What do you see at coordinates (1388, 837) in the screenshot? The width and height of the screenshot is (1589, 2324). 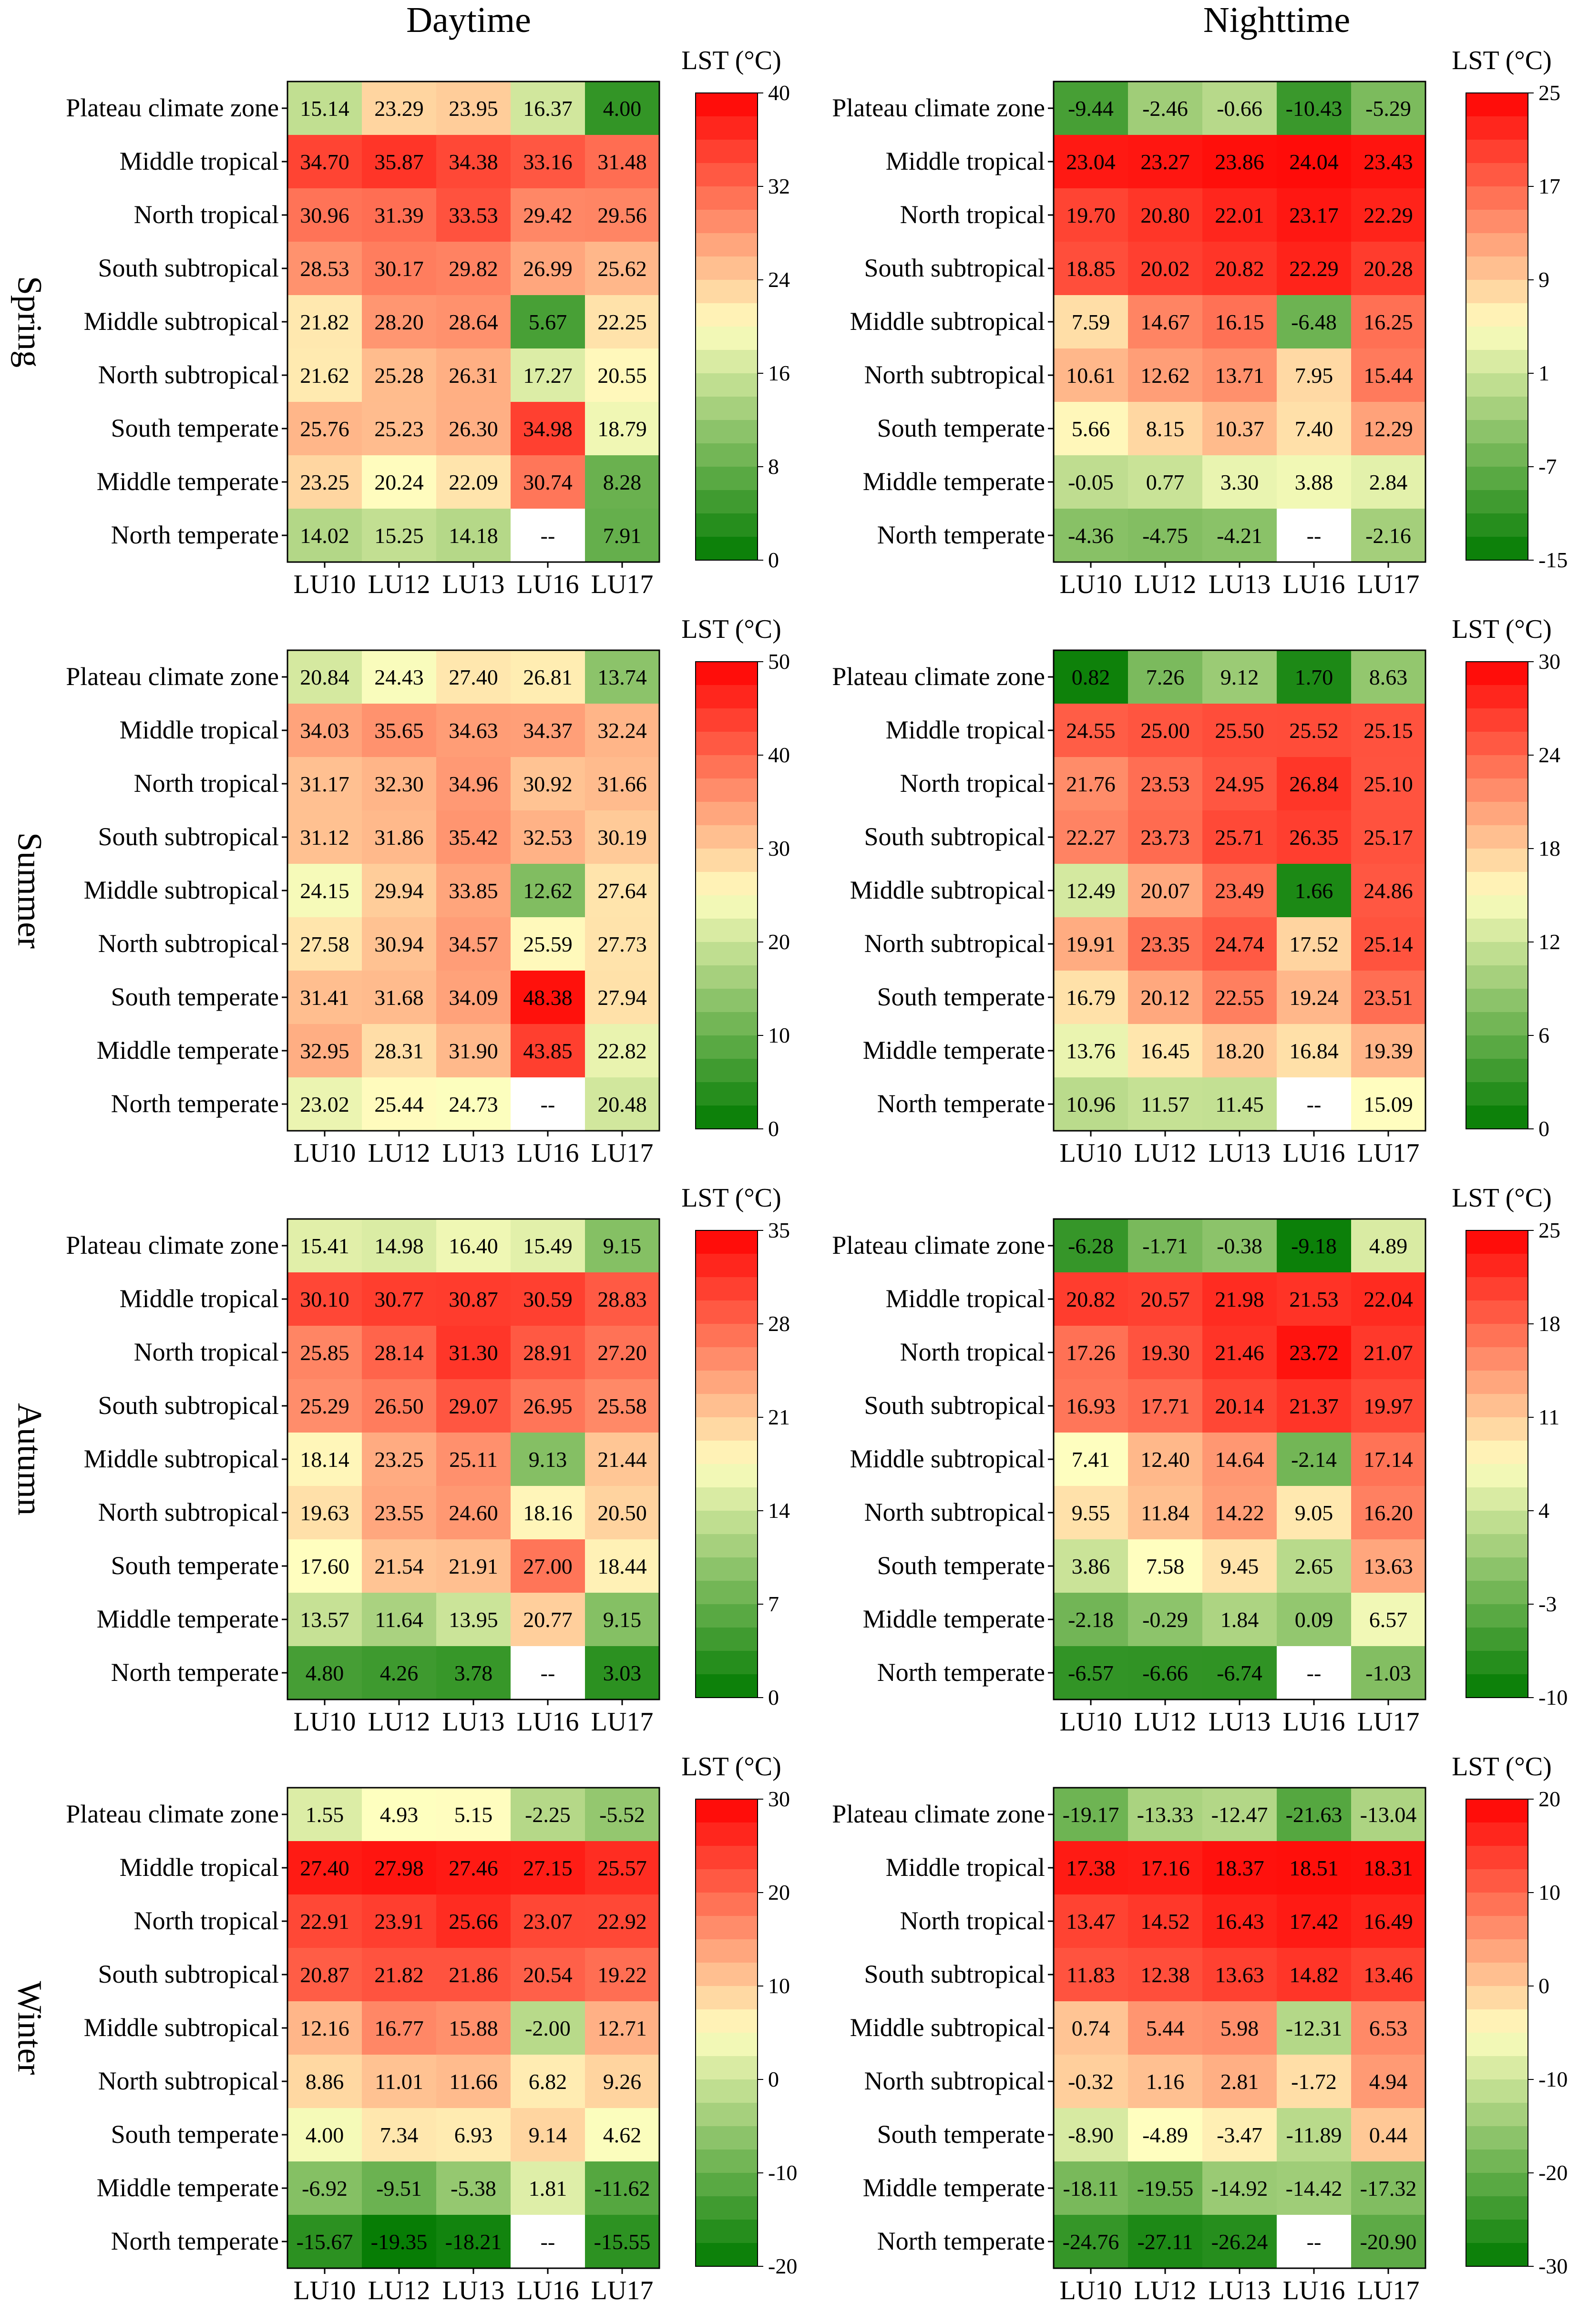 I see `cell-value: 25.17` at bounding box center [1388, 837].